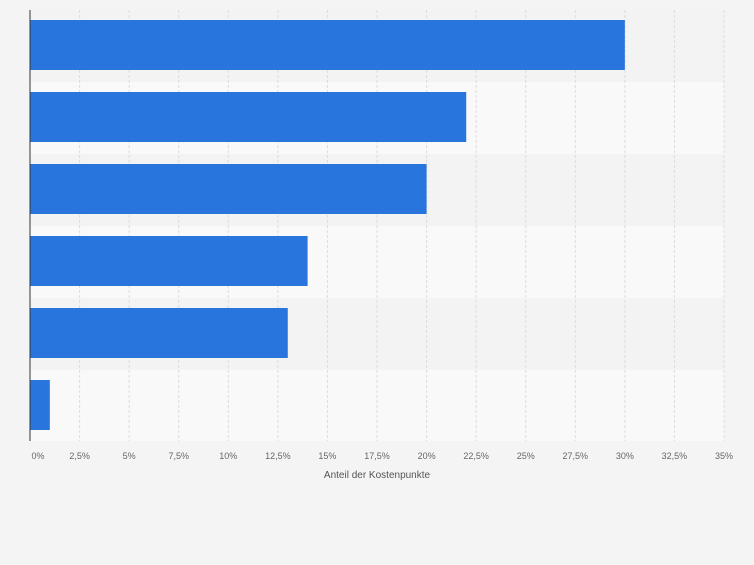  Describe the element at coordinates (625, 456) in the screenshot. I see `x-tick-label: 30%` at that location.